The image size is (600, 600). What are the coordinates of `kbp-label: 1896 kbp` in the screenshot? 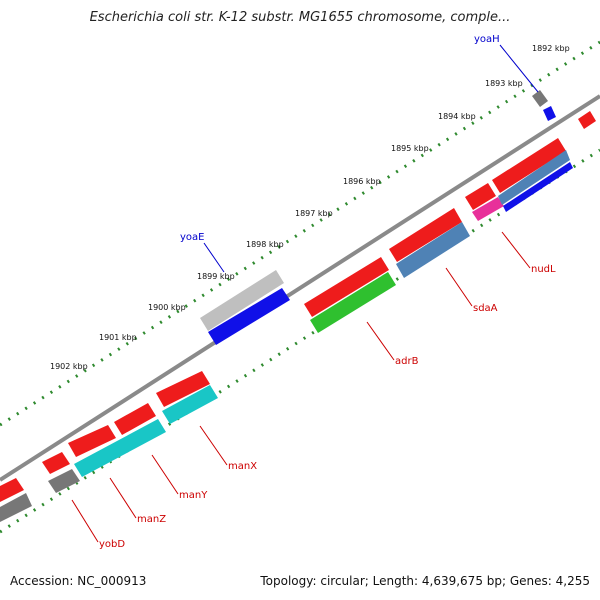 It's located at (362, 181).